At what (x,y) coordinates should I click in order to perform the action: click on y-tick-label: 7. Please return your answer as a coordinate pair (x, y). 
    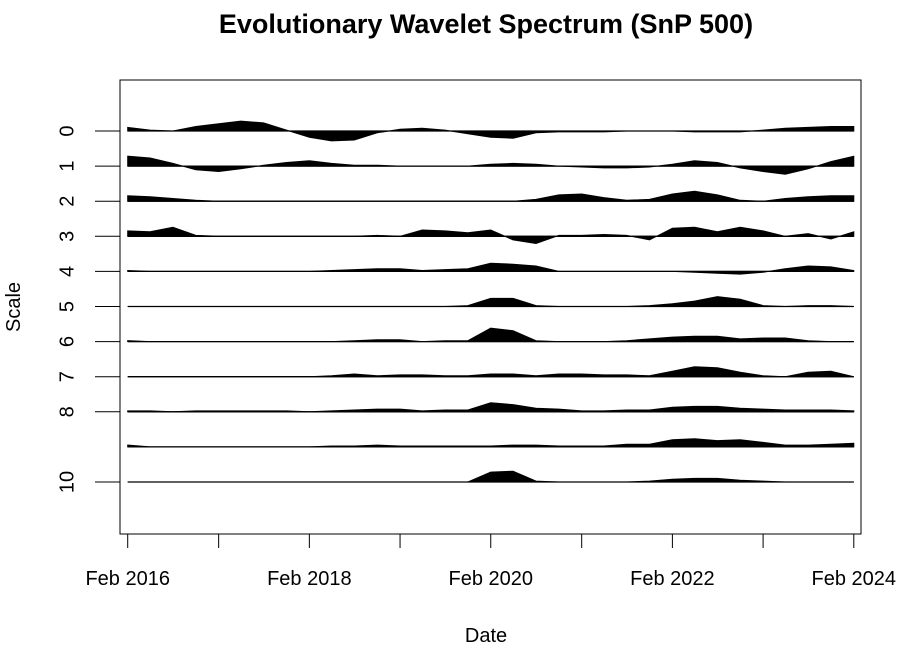
    Looking at the image, I should click on (67, 376).